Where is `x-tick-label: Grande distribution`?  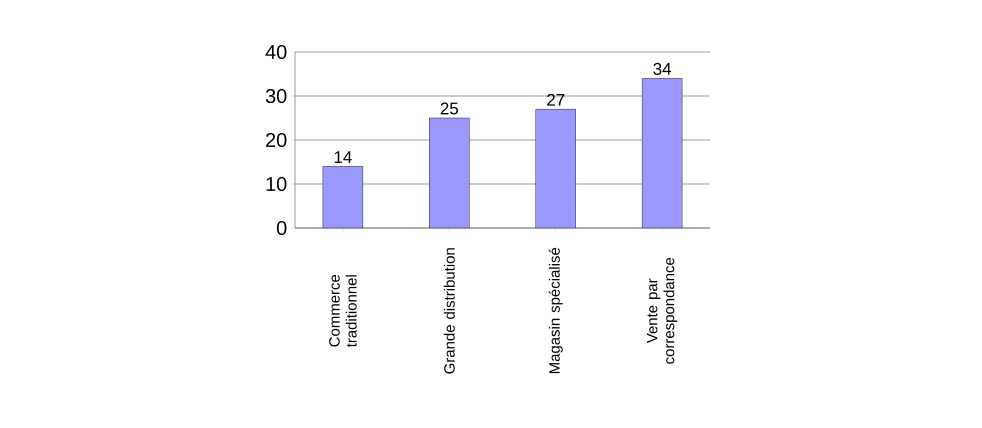 x-tick-label: Grande distribution is located at coordinates (449, 311).